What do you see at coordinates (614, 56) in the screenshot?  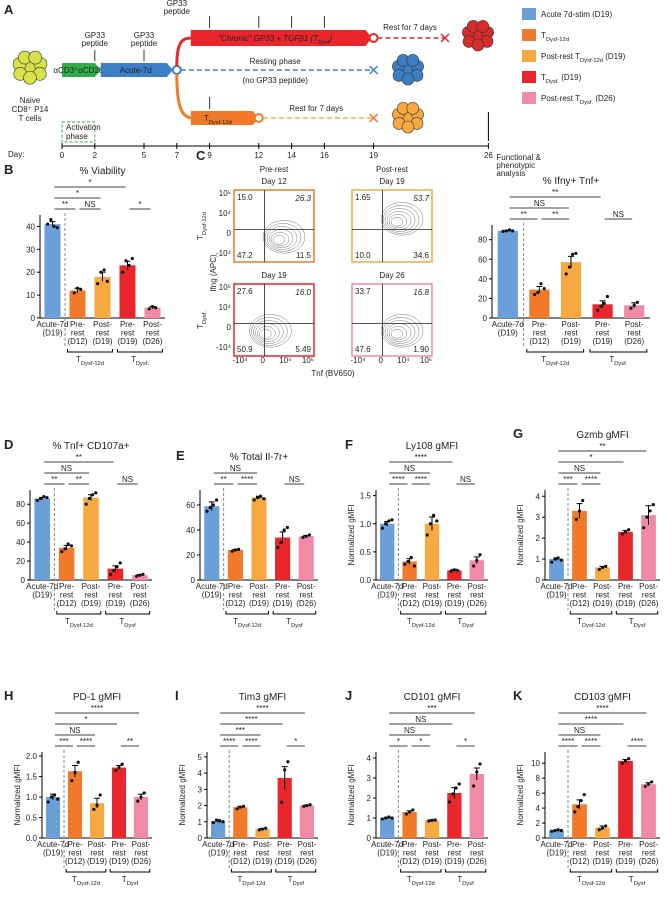 I see `legend-label-post: (D19)` at bounding box center [614, 56].